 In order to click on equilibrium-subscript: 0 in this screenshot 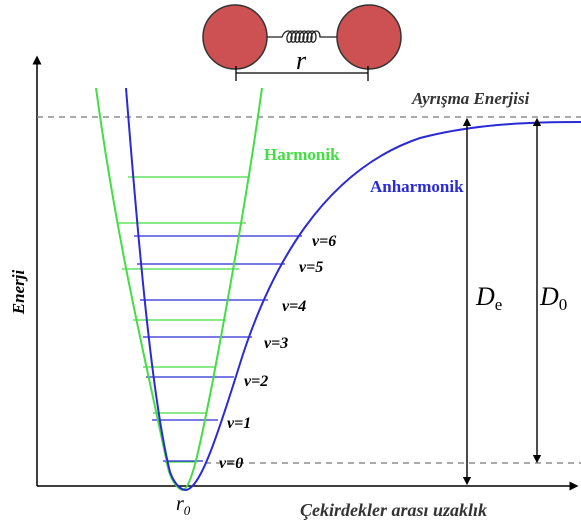, I will do `click(187, 510)`.